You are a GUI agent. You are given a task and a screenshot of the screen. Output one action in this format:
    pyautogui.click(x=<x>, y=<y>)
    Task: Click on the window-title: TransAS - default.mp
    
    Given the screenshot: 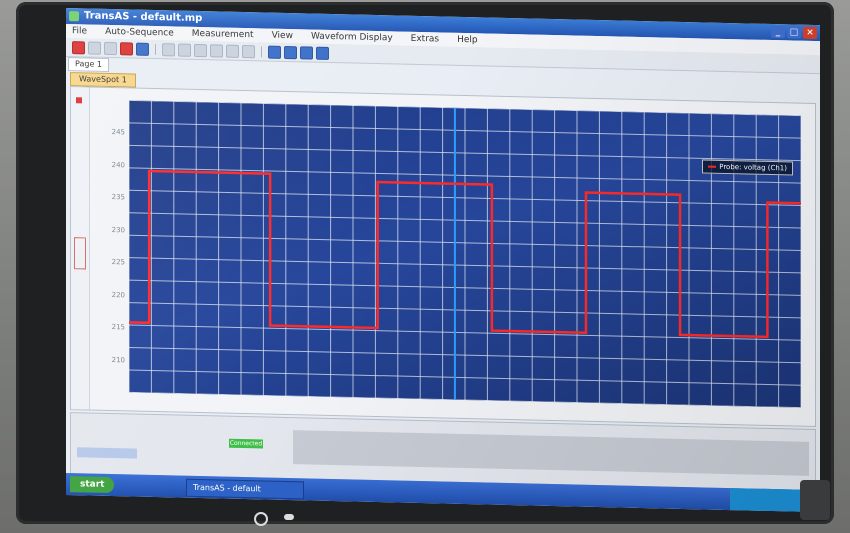 What is the action you would take?
    pyautogui.click(x=143, y=17)
    